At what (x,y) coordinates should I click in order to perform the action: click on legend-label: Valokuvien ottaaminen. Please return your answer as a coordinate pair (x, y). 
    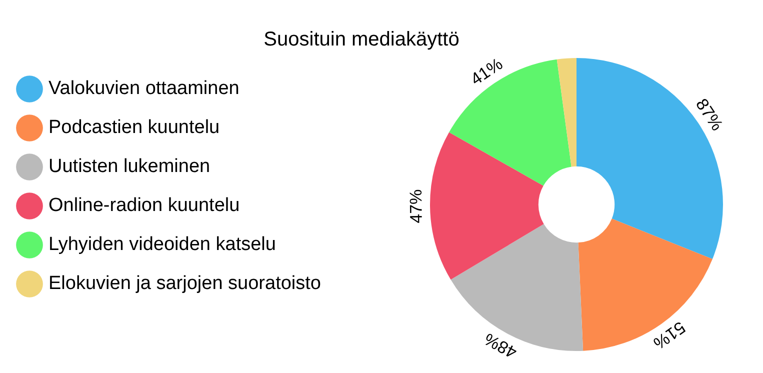
    Looking at the image, I should click on (144, 89).